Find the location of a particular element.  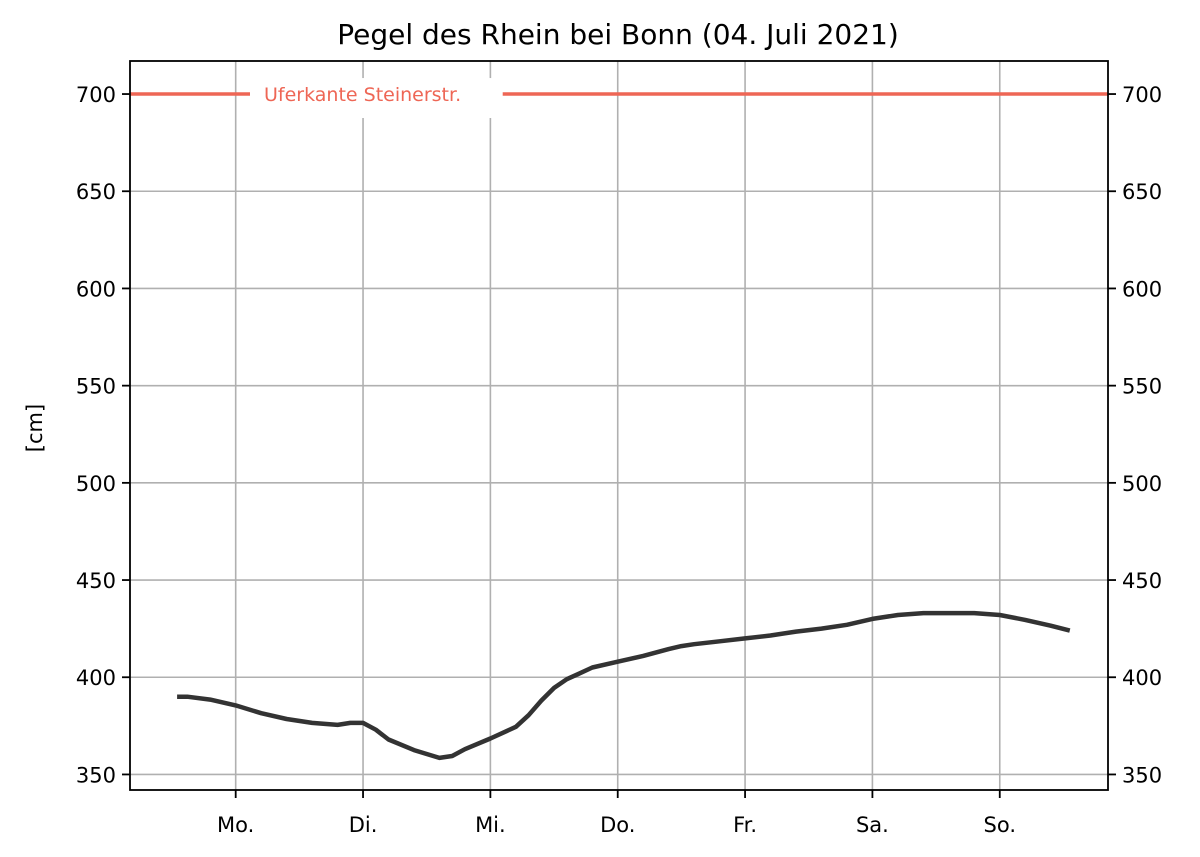

y-tick-label-left-400: 400 is located at coordinates (96, 678).